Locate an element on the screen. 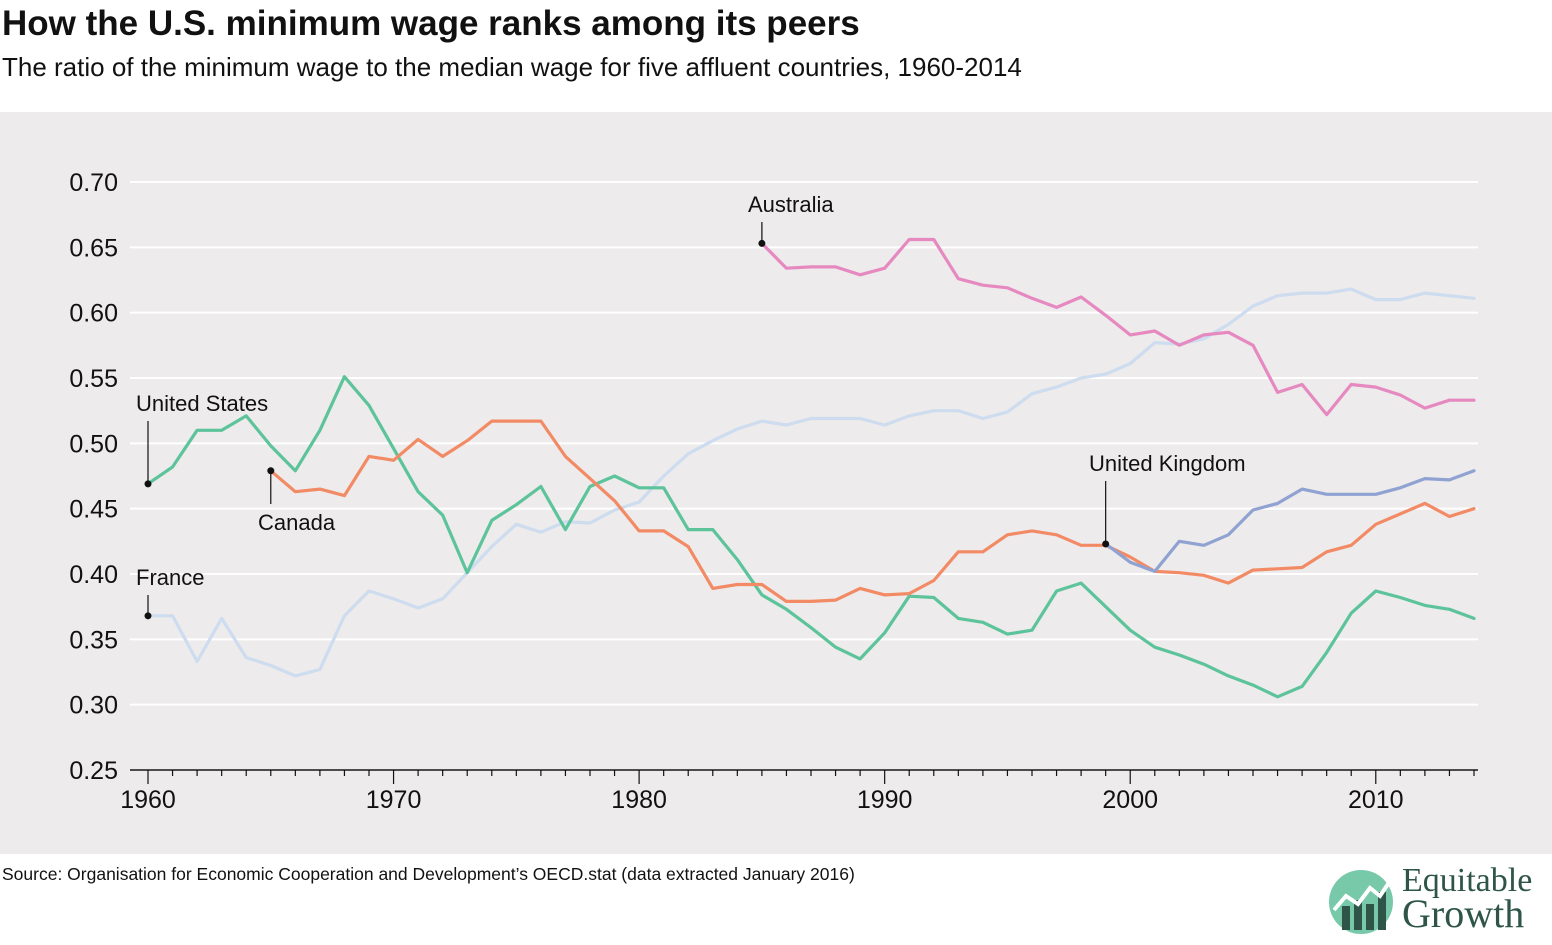 The height and width of the screenshot is (945, 1552). logo-line-2: Growth is located at coordinates (1463, 913).